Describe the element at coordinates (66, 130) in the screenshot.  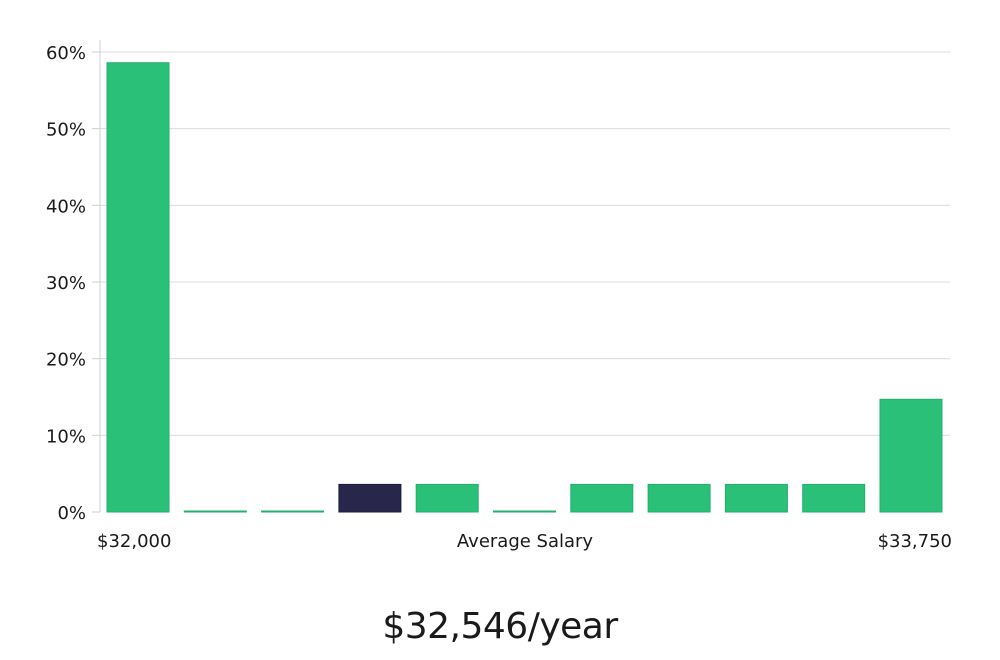
I see `y-tick-label: 50%` at that location.